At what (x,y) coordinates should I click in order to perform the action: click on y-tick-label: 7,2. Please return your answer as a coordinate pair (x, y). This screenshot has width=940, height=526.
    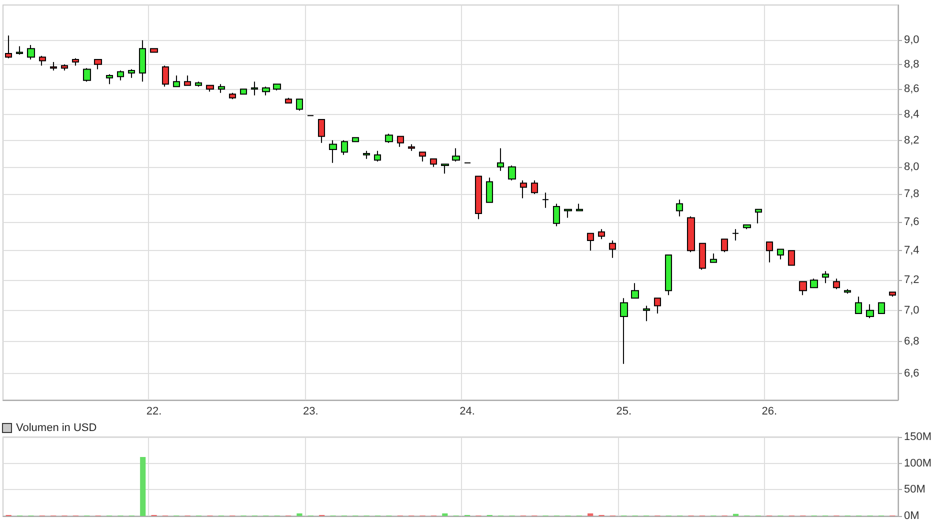
    Looking at the image, I should click on (912, 280).